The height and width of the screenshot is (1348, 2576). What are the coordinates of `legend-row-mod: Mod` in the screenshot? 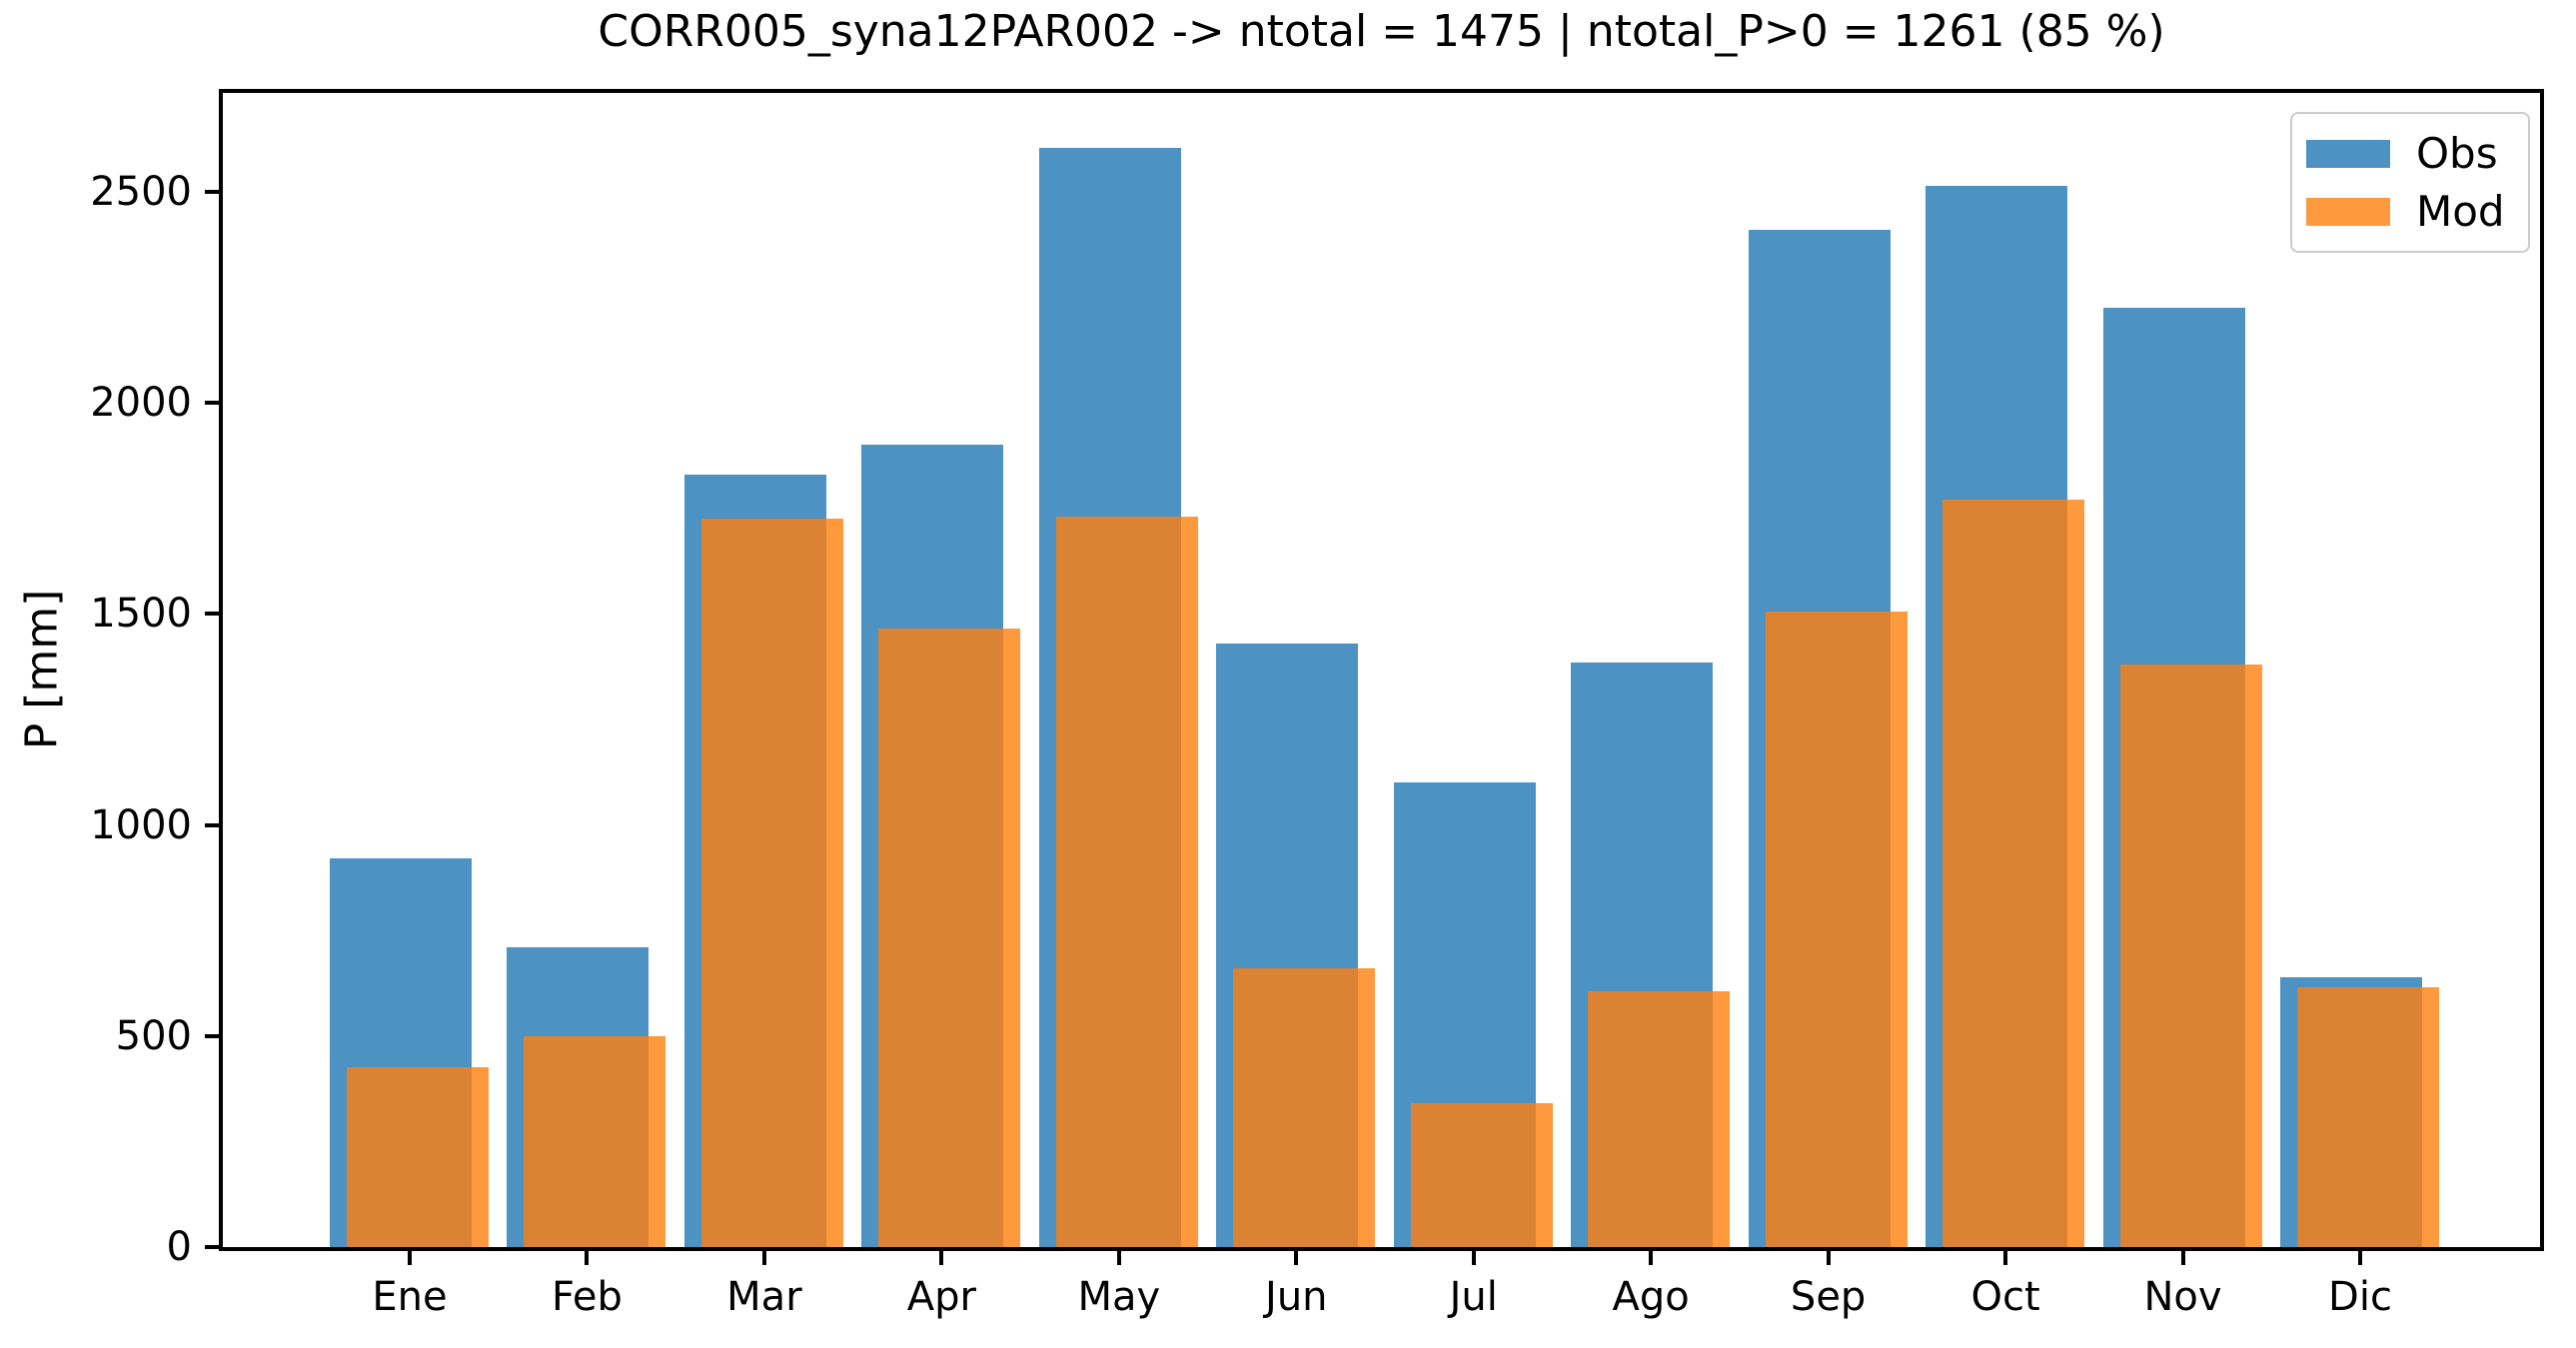 It's located at (2417, 211).